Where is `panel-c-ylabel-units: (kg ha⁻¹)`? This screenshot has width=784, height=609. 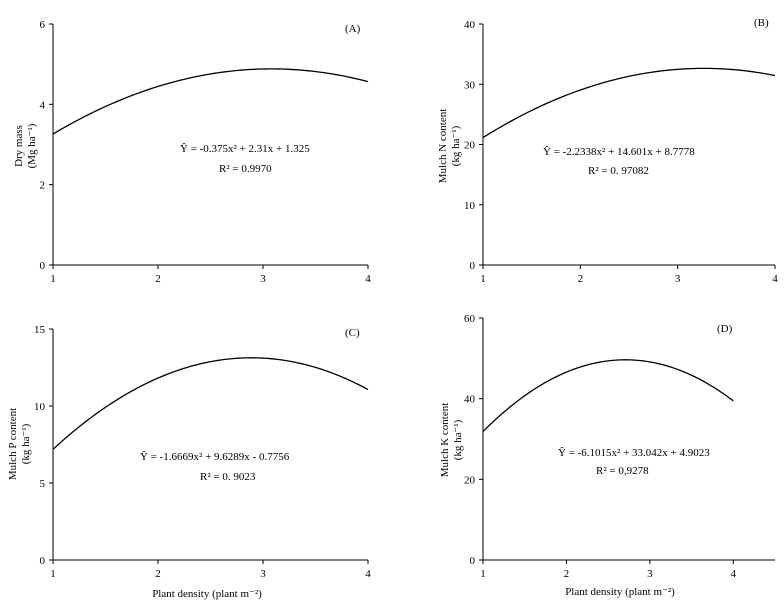 panel-c-ylabel-units: (kg ha⁻¹) is located at coordinates (26, 443).